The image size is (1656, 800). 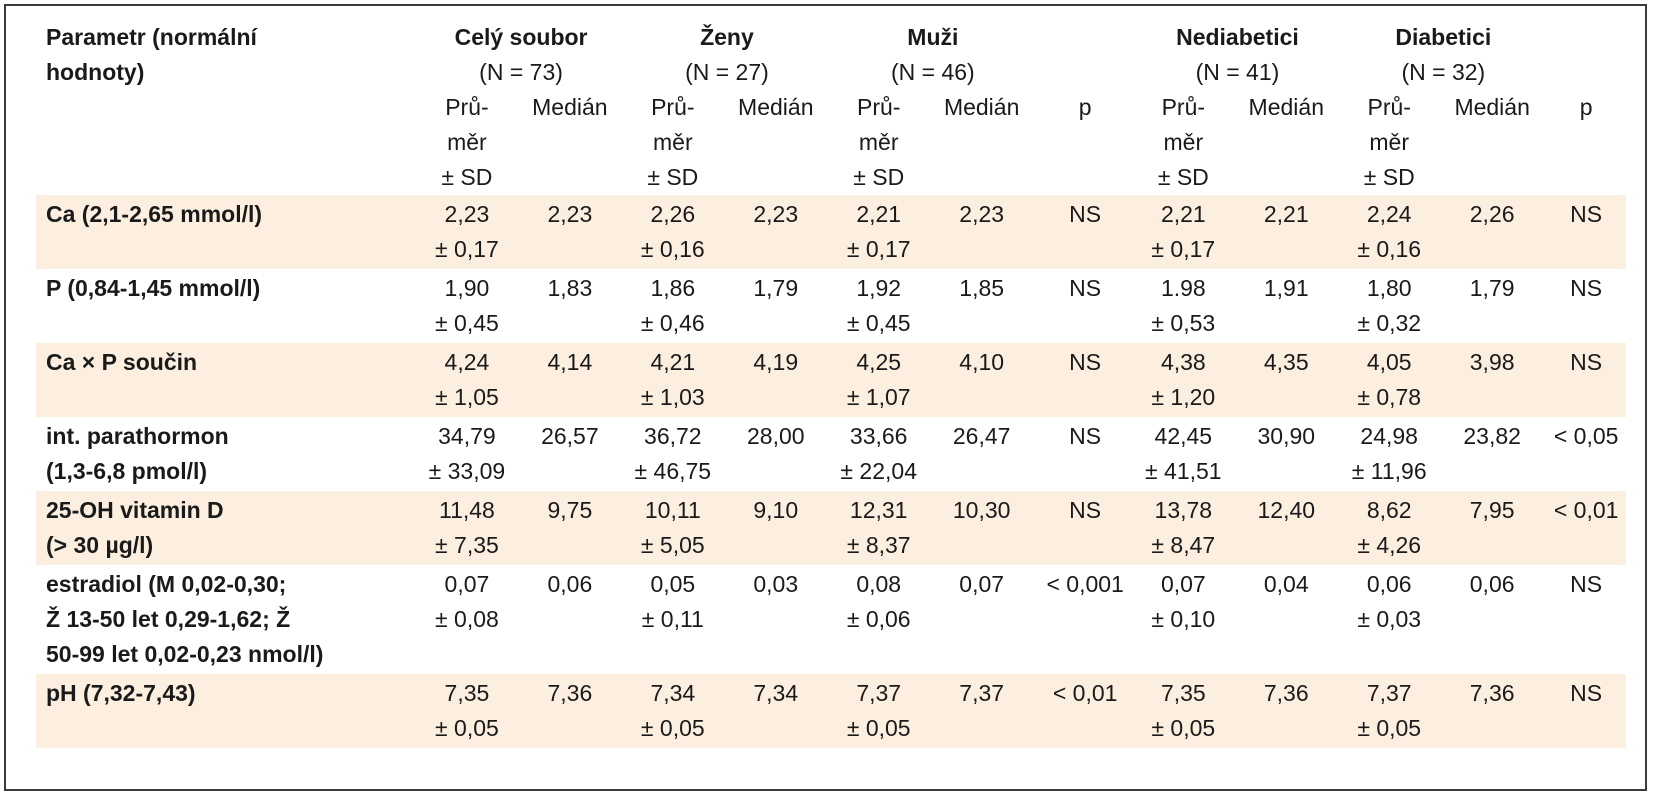 I want to click on cell-value: ± 0,46, so click(x=672, y=323).